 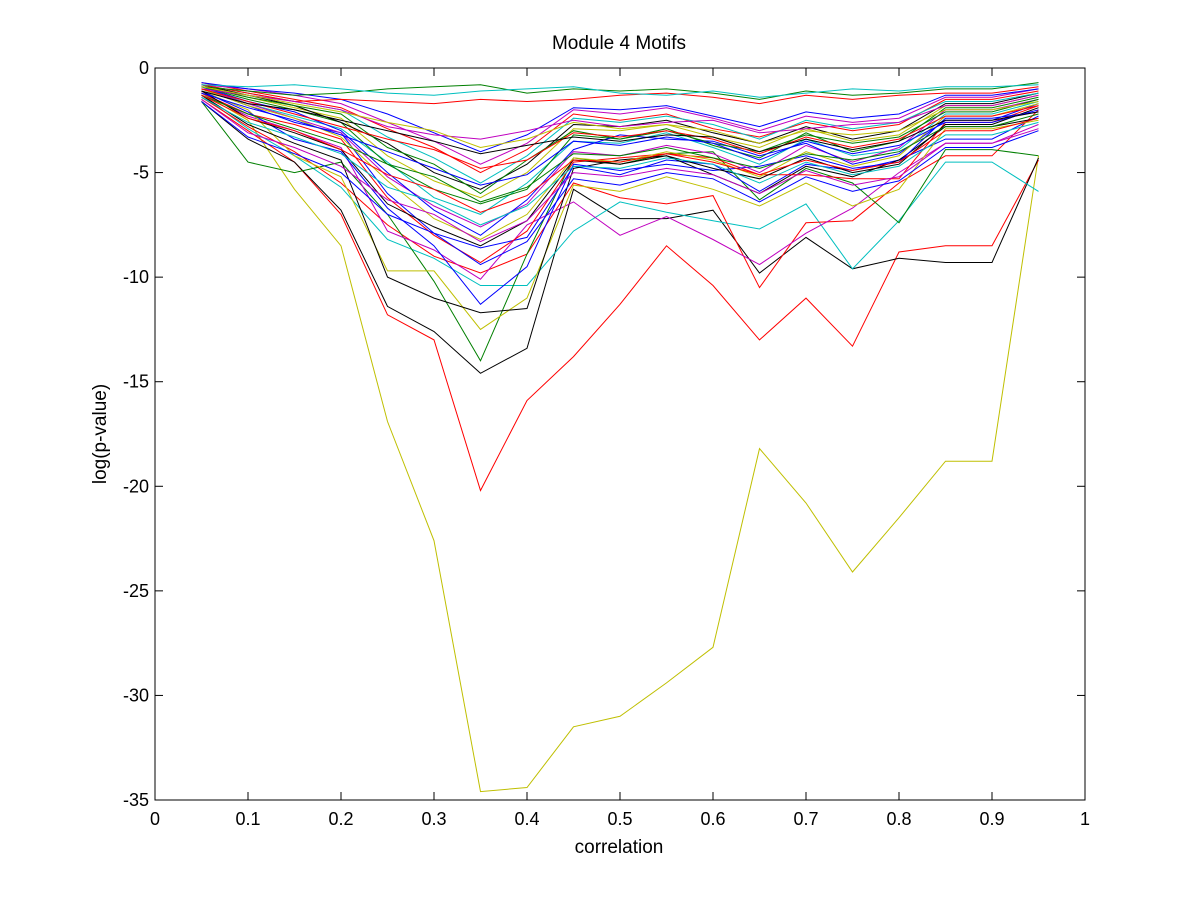 What do you see at coordinates (247, 819) in the screenshot?
I see `x-tick-label: 0.1` at bounding box center [247, 819].